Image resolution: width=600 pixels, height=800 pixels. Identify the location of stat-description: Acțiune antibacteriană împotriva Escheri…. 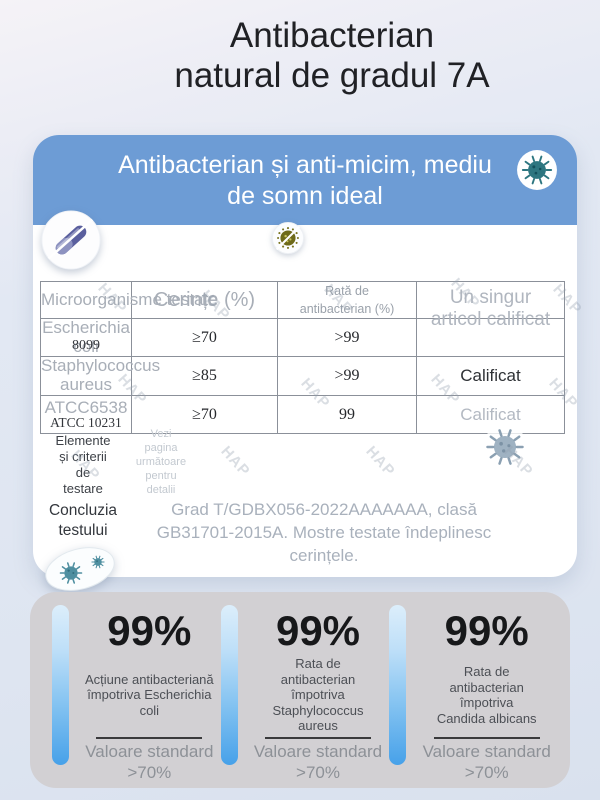
(149, 694).